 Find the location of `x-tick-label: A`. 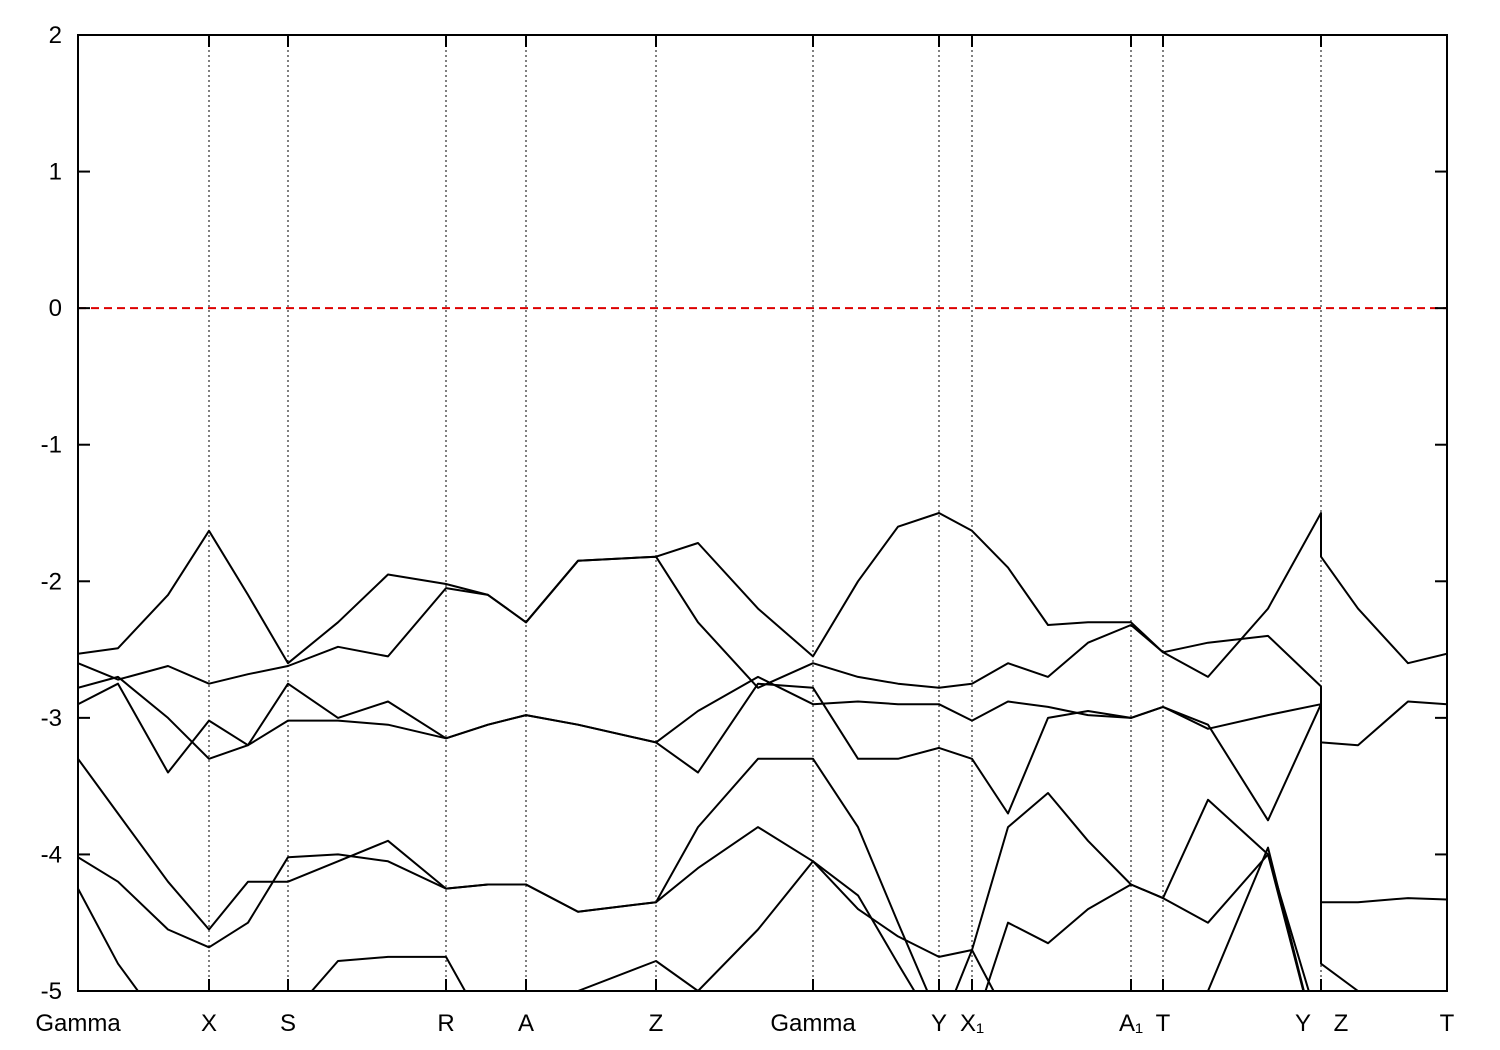

x-tick-label: A is located at coordinates (526, 1023).